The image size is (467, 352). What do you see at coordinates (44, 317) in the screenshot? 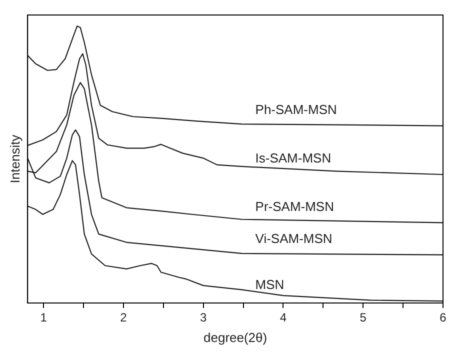
I see `x-tick-label: 1` at bounding box center [44, 317].